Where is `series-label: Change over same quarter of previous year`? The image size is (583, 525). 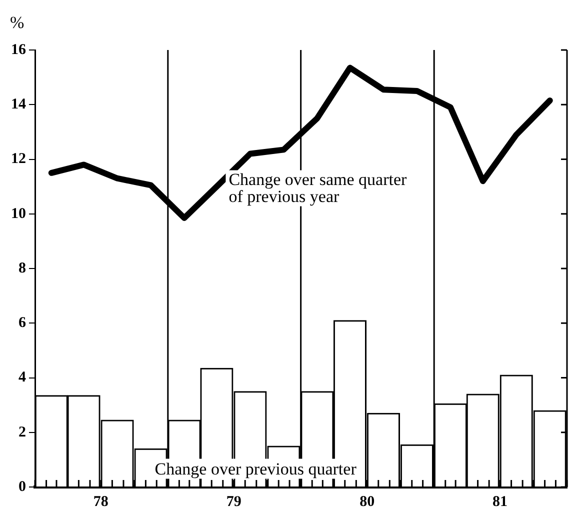 series-label: Change over same quarter of previous year is located at coordinates (317, 188).